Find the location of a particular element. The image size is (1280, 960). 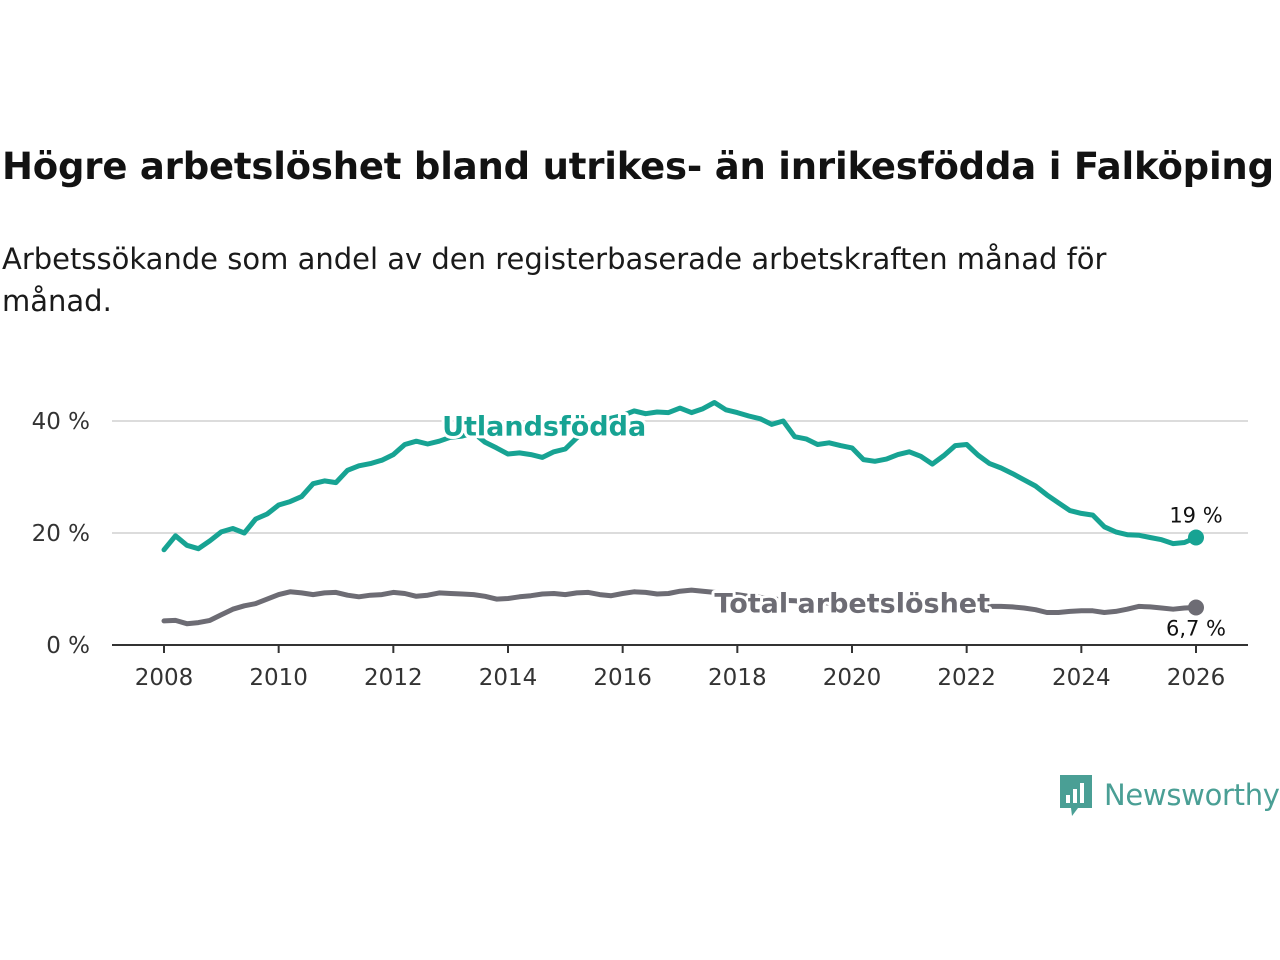

end-value-label-total: 6,7 % is located at coordinates (1196, 628).